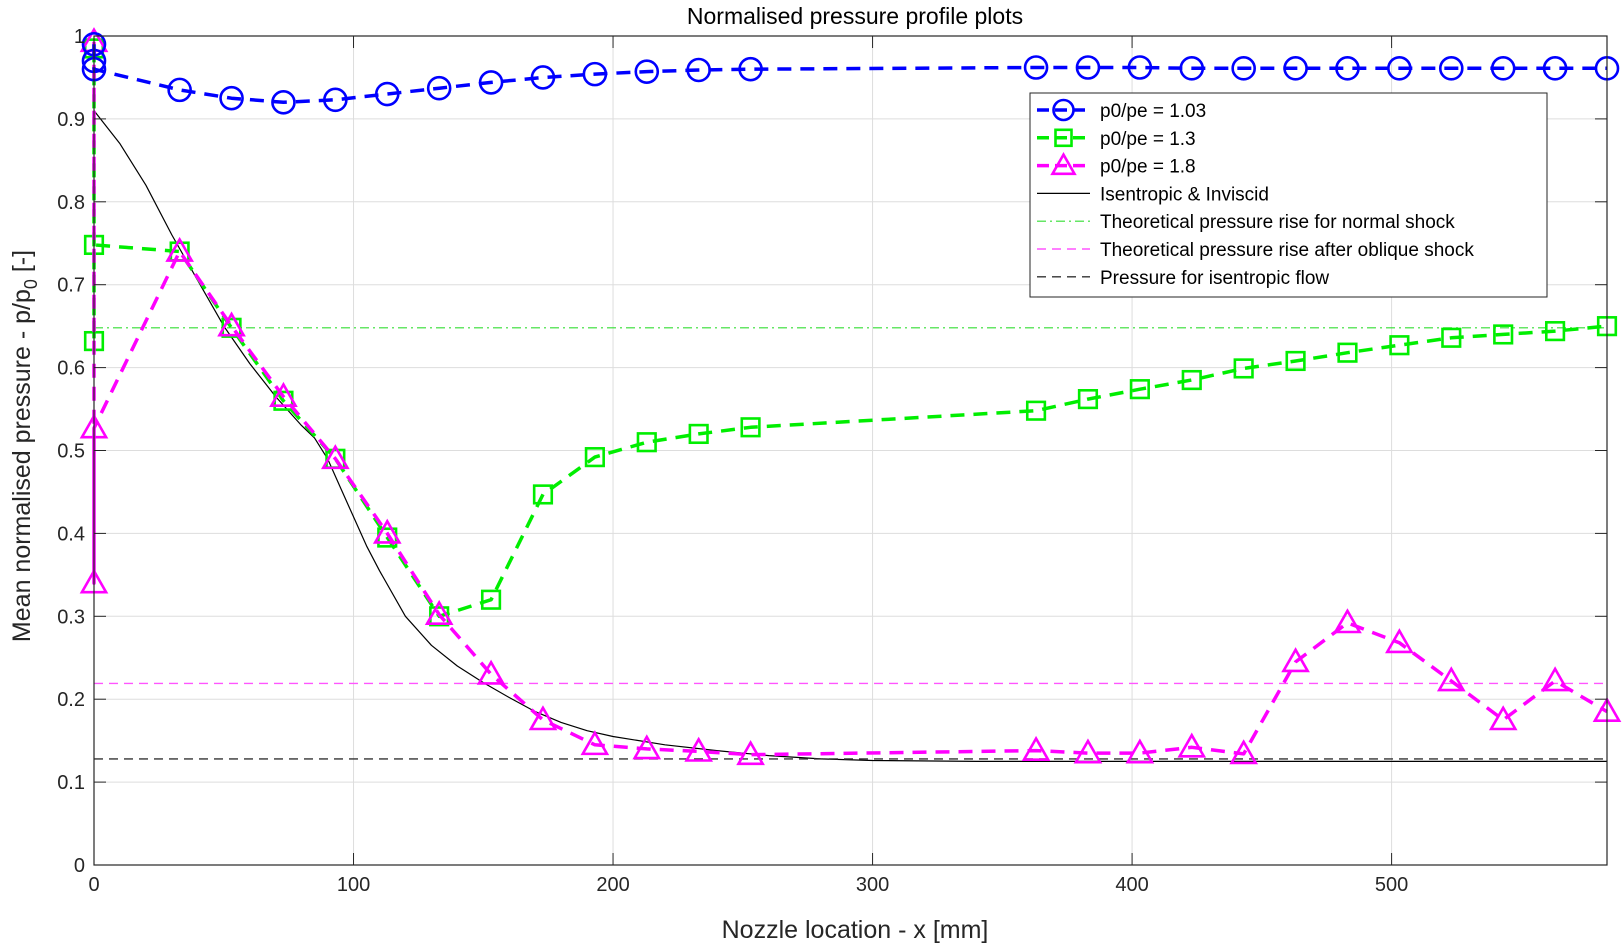 This screenshot has height=945, width=1623. Describe the element at coordinates (22, 465) in the screenshot. I see `y-axis-title-main: Mean normalised pressure - p/p` at that location.